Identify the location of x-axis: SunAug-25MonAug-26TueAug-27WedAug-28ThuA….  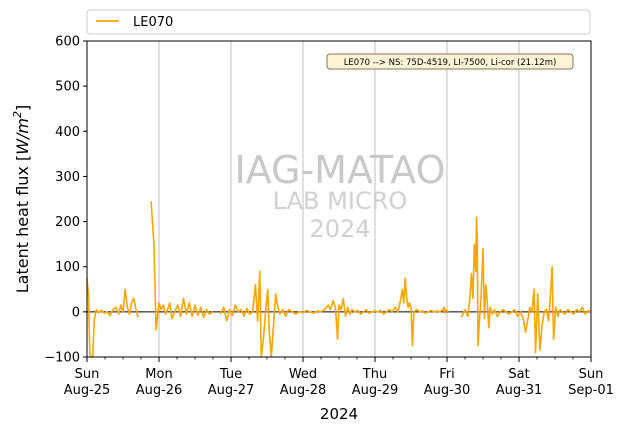
(339, 377).